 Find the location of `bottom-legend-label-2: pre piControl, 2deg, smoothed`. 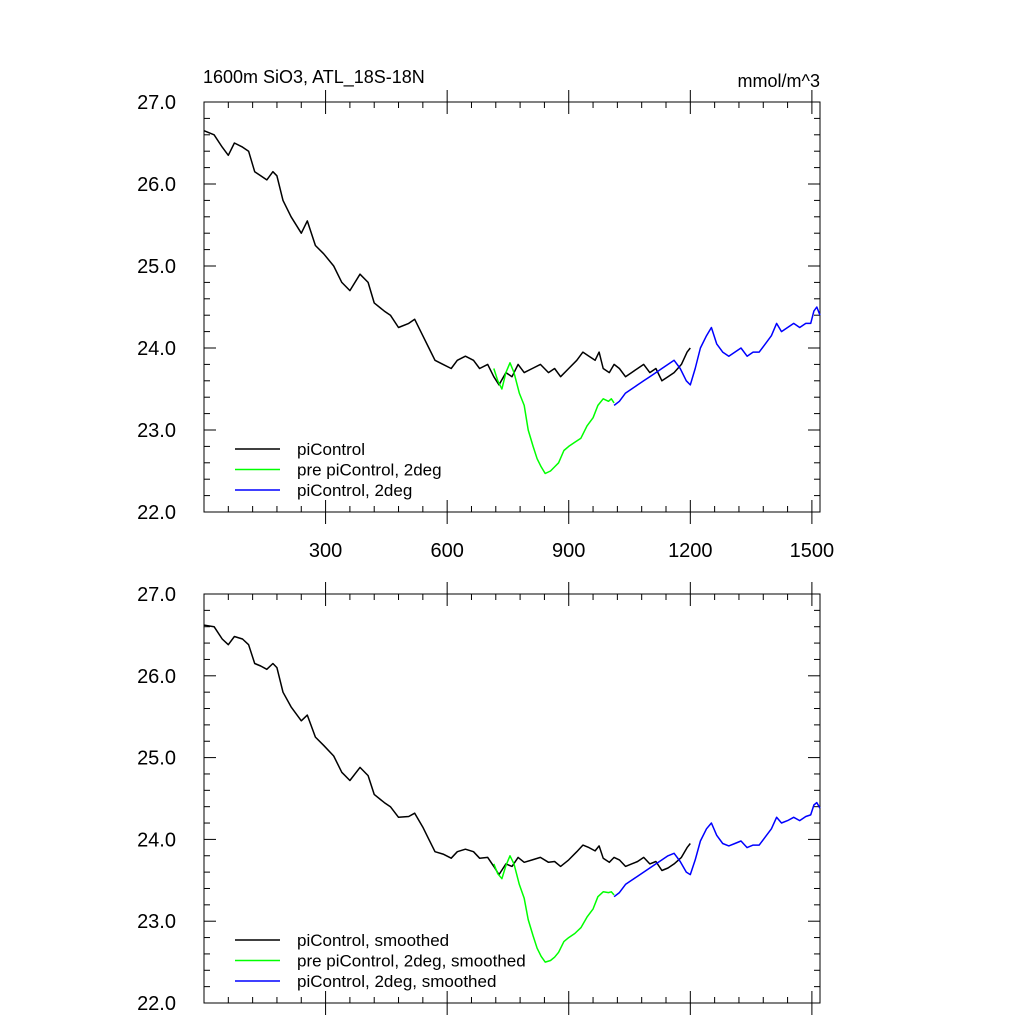

bottom-legend-label-2: pre piControl, 2deg, smoothed is located at coordinates (411, 961).